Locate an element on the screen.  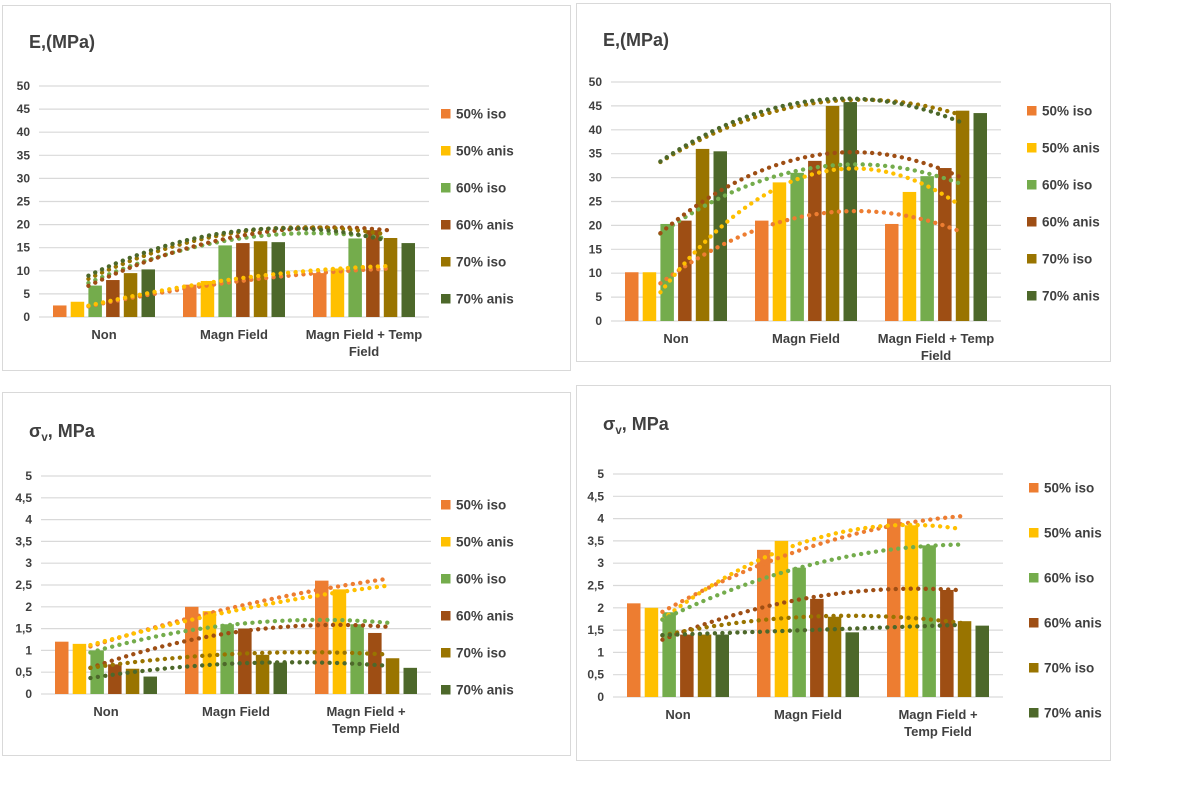
y-tick-label: 10 is located at coordinates (24, 271).